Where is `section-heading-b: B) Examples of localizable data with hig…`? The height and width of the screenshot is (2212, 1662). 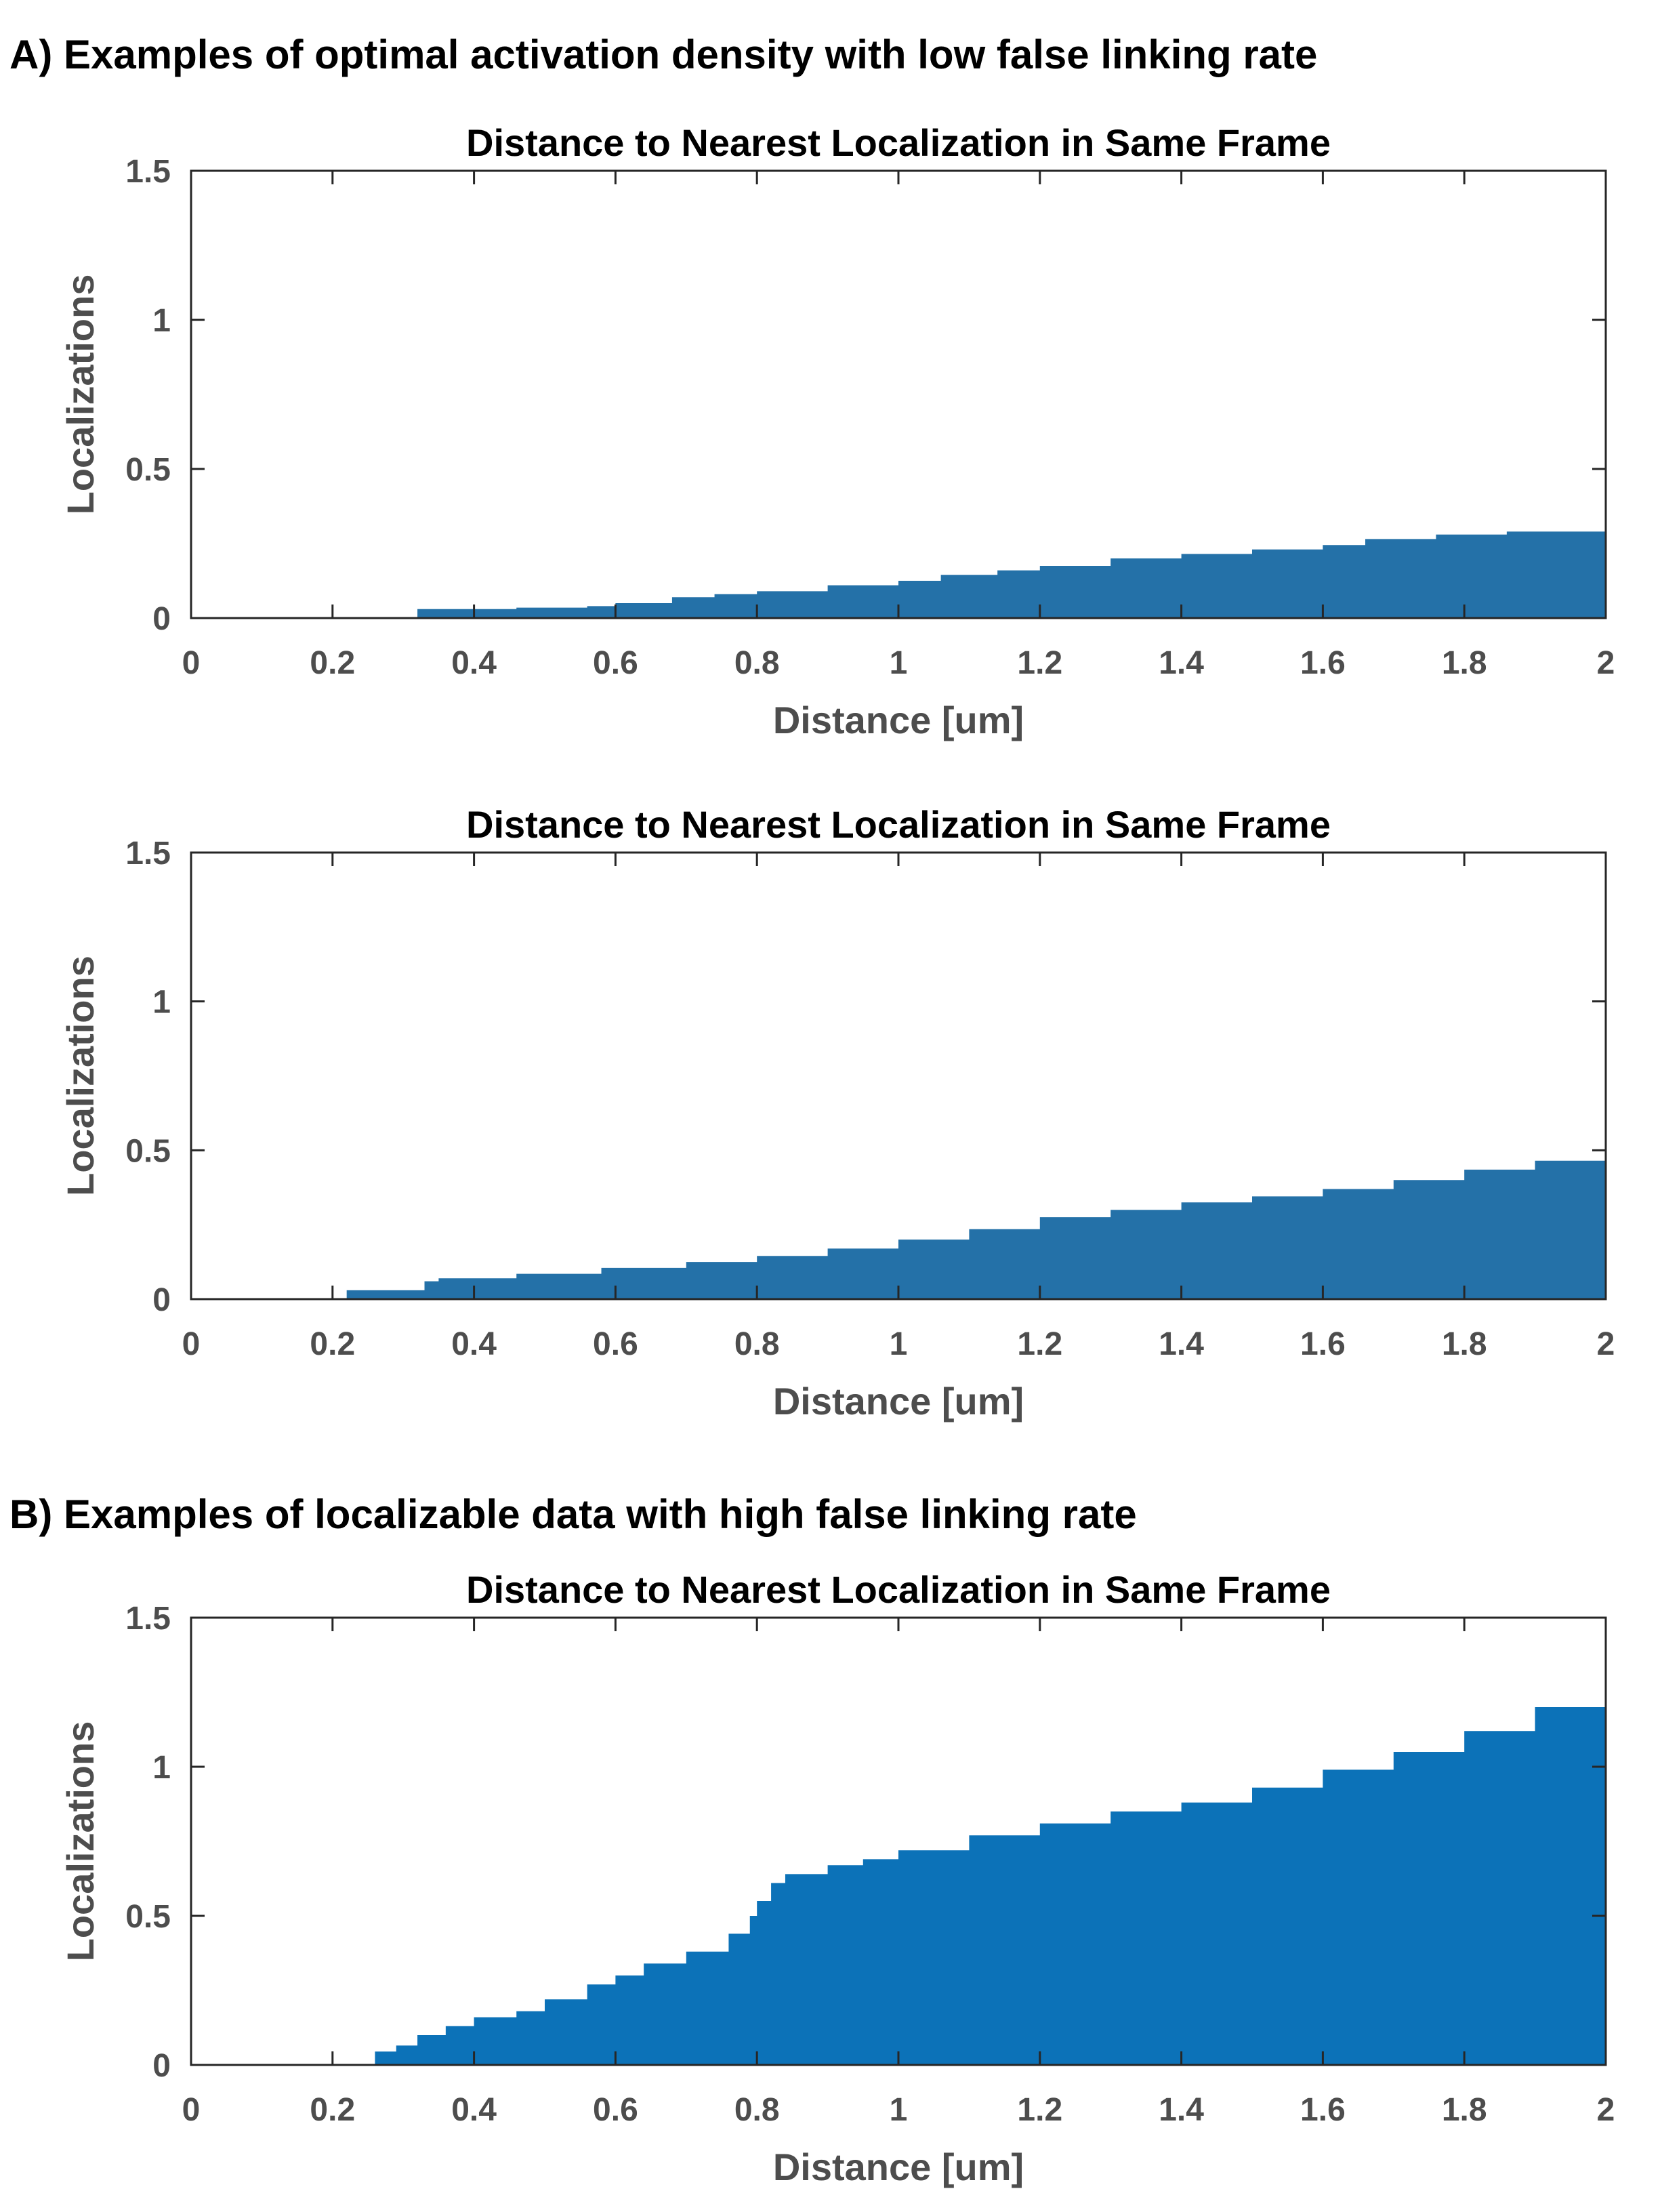
section-heading-b: B) Examples of localizable data with hig… is located at coordinates (573, 1514).